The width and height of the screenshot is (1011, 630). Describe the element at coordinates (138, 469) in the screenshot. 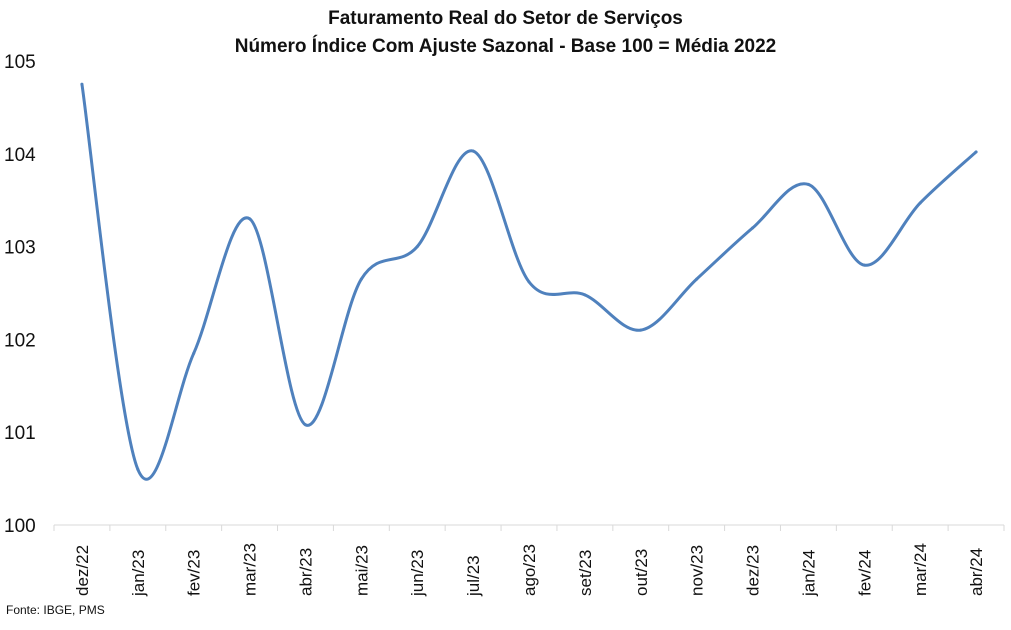

I see `data-point-jan/23` at that location.